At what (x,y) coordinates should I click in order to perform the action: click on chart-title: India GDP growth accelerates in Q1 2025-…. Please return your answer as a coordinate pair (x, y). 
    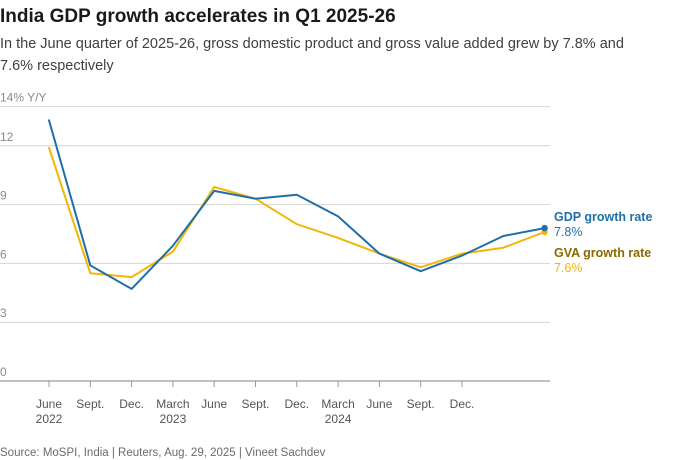
    Looking at the image, I should click on (198, 16).